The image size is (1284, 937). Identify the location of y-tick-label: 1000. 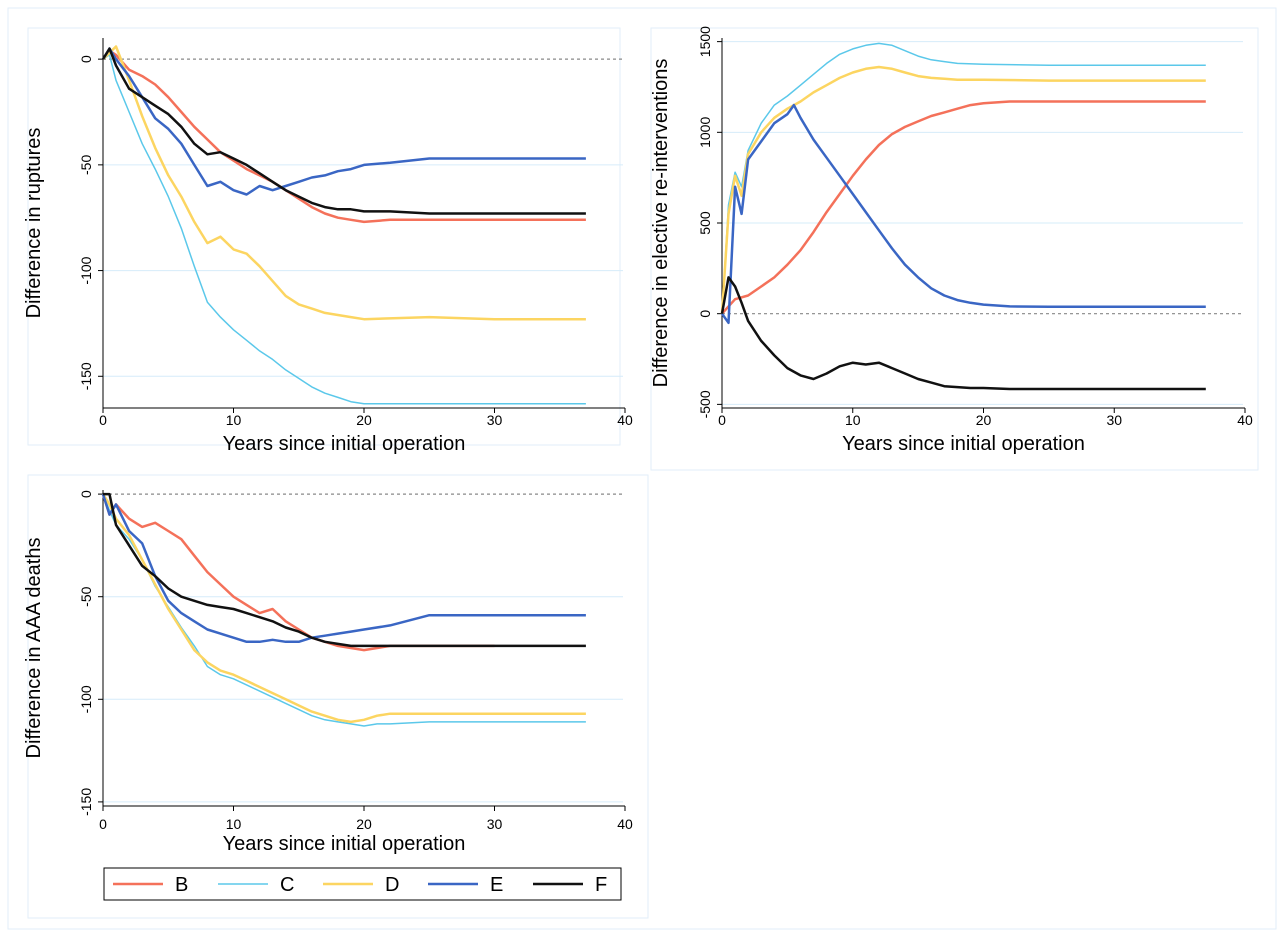
(705, 132).